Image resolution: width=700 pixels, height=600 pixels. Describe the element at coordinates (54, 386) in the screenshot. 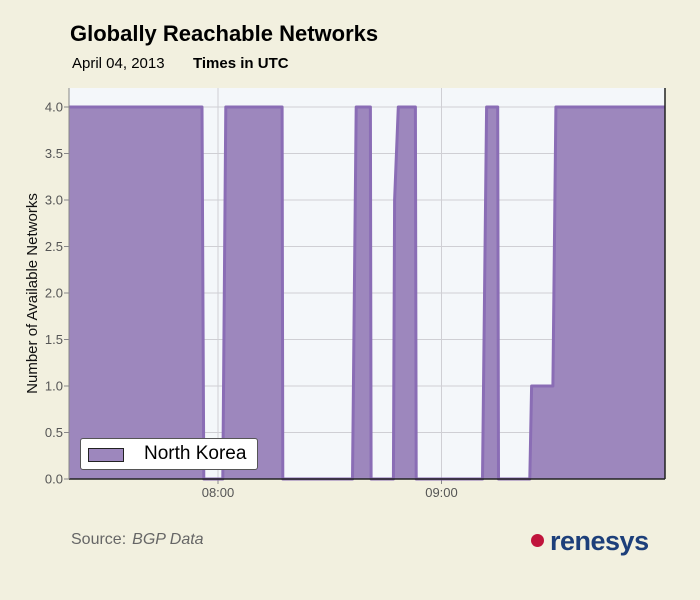

I see `y-tick-label: 1.0` at that location.